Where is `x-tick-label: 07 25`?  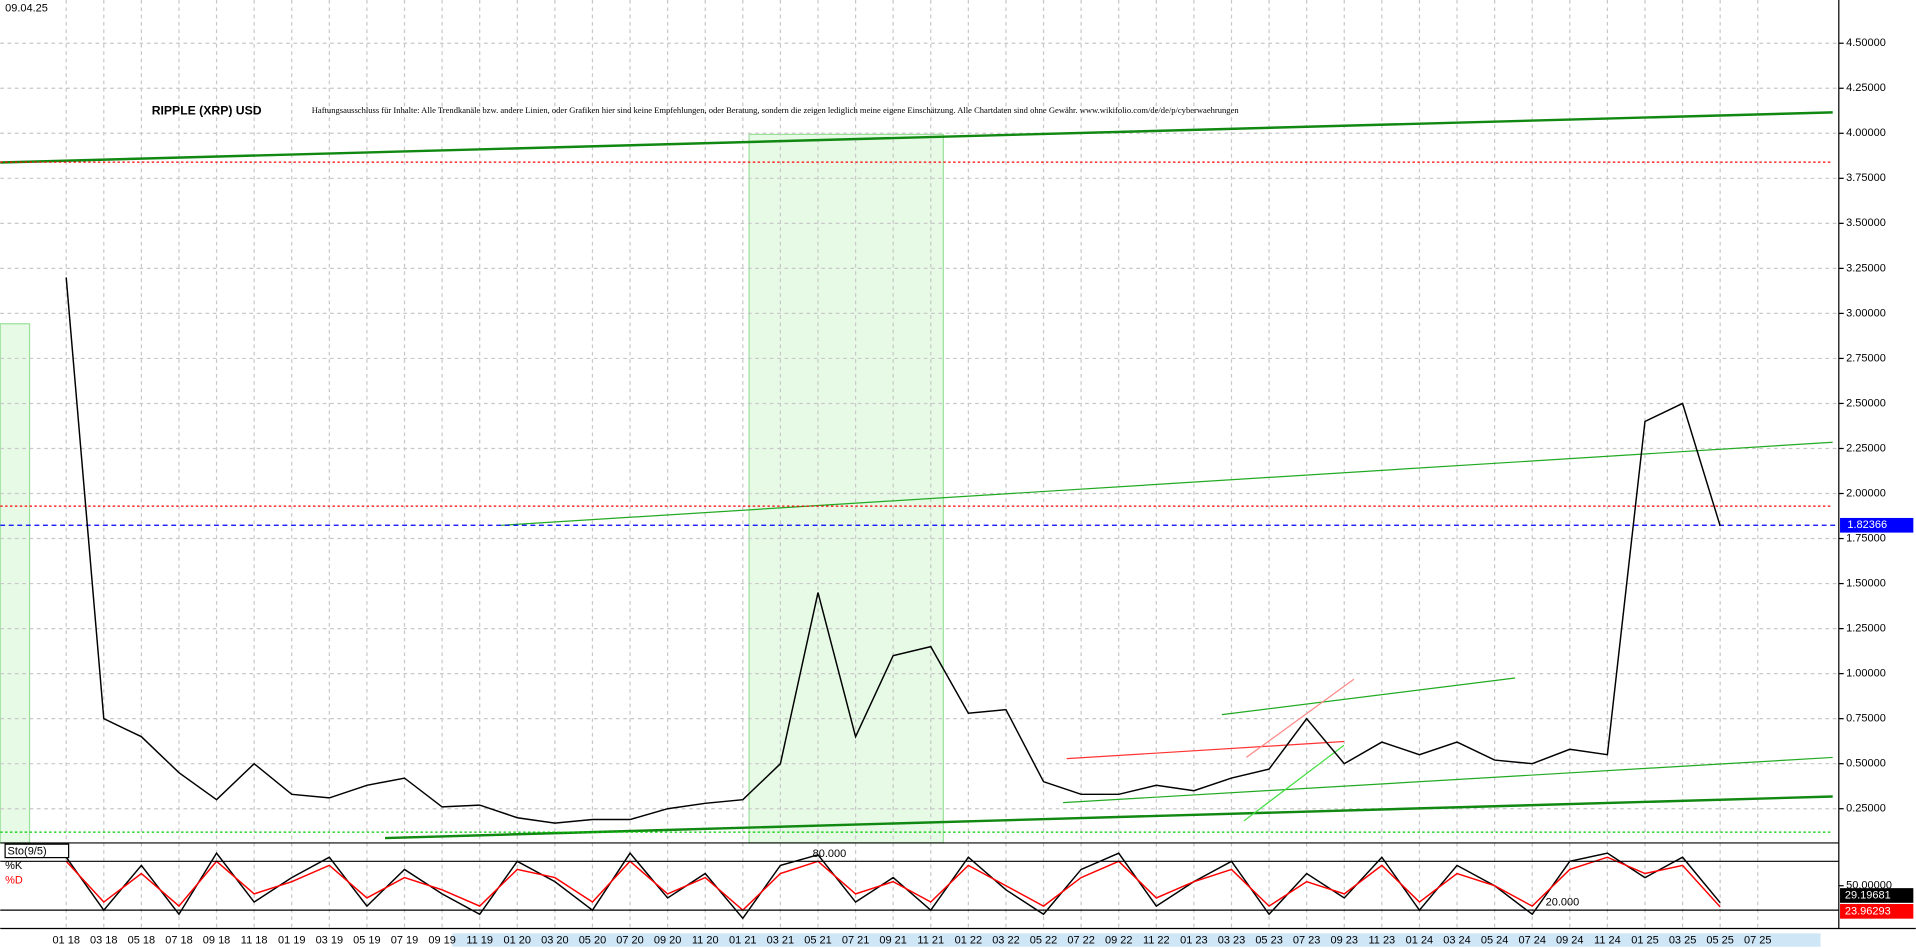
x-tick-label: 07 25 is located at coordinates (1757, 941).